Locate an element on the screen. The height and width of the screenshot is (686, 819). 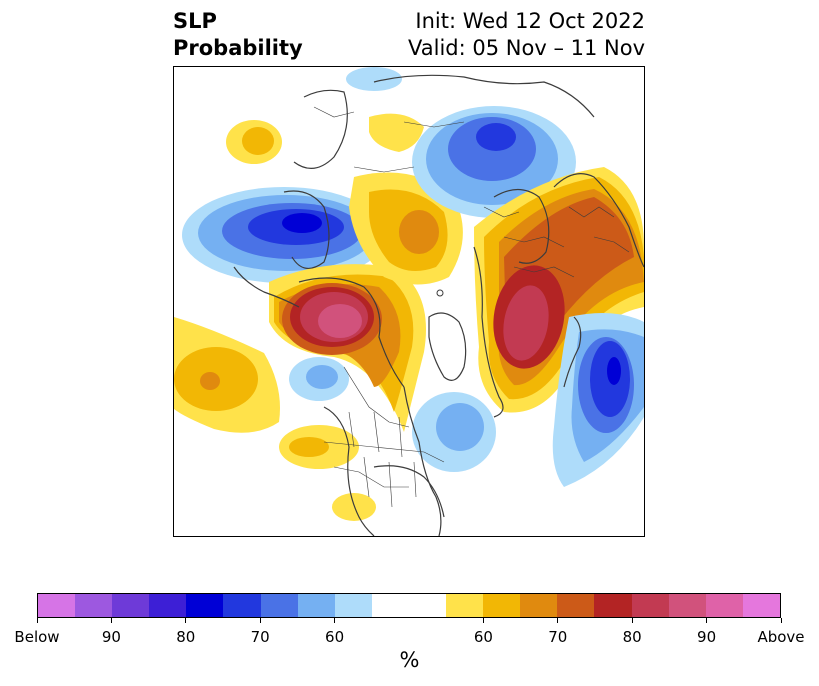
anomaly-alaska-high is located at coordinates (347, 348).